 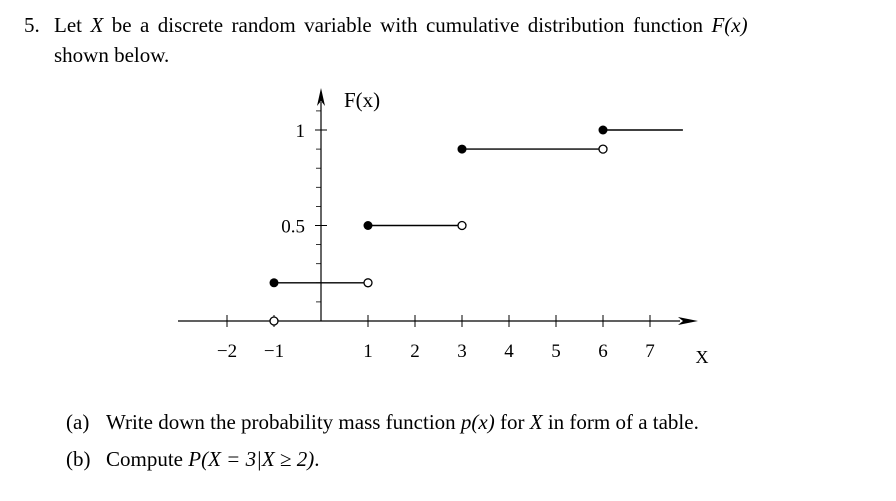 I want to click on intro-text-a: Let, so click(x=72, y=25).